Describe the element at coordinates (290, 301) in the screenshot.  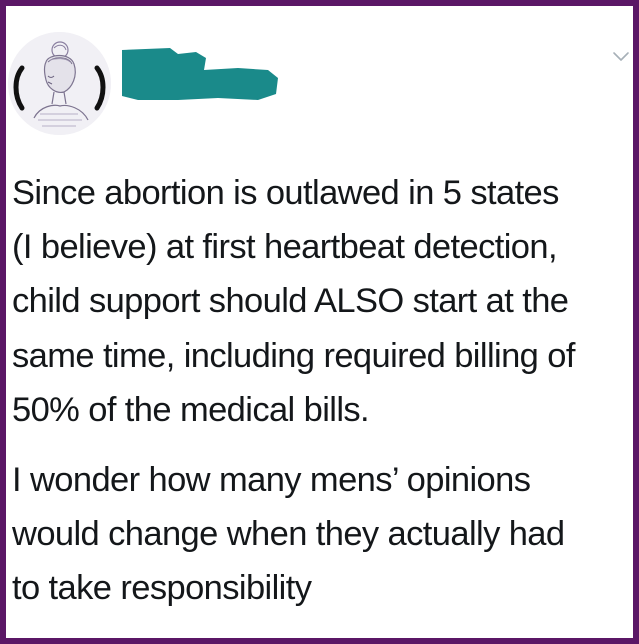
I see `tweet-line: child support should ALSO start at the` at that location.